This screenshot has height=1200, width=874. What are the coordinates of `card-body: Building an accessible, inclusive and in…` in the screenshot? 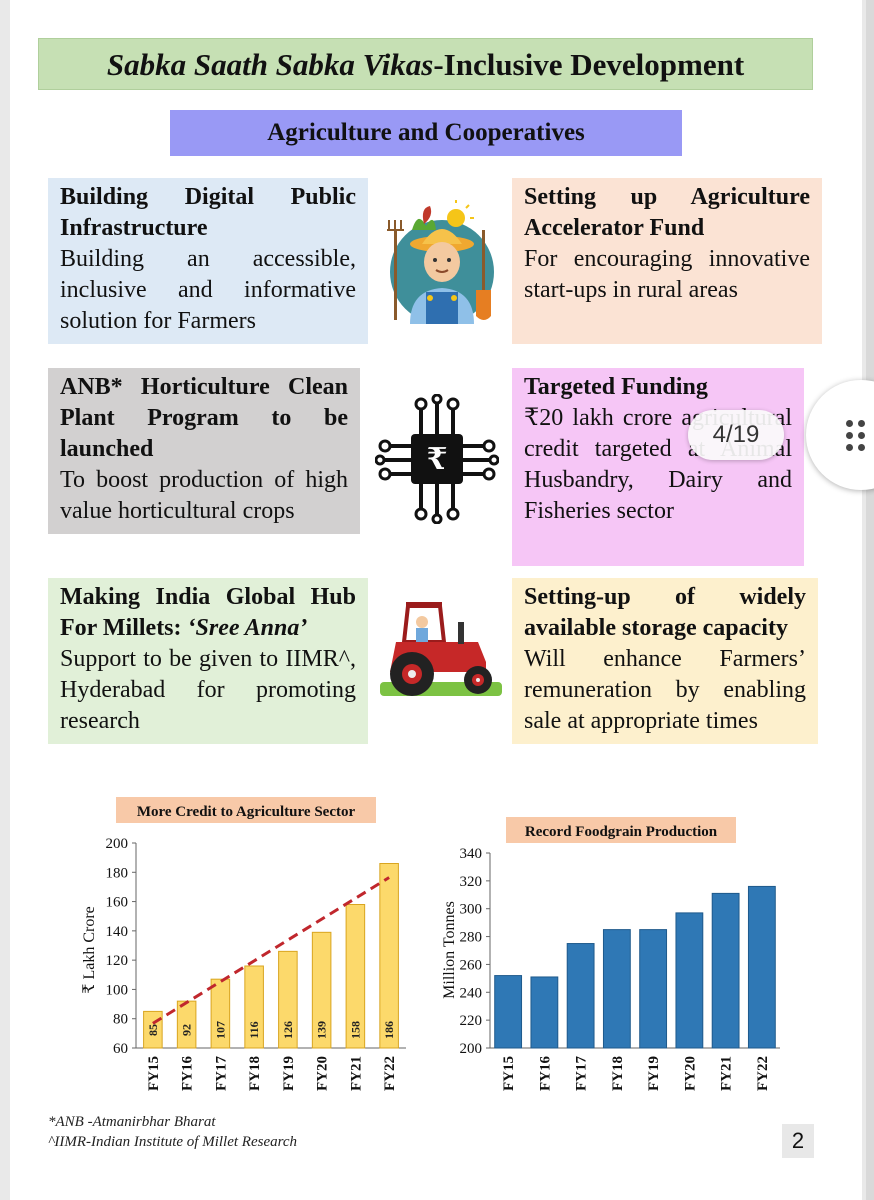 It's located at (208, 290).